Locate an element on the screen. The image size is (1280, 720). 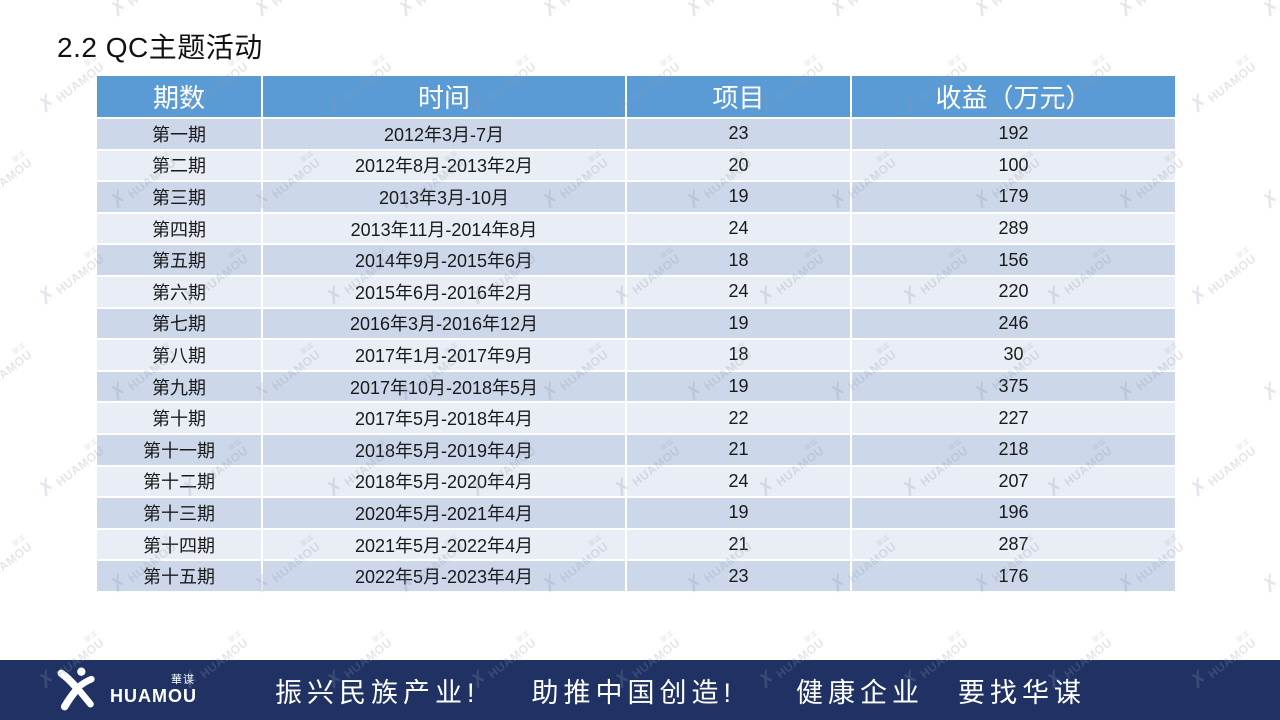
col-header-period: 期数 is located at coordinates (179, 96).